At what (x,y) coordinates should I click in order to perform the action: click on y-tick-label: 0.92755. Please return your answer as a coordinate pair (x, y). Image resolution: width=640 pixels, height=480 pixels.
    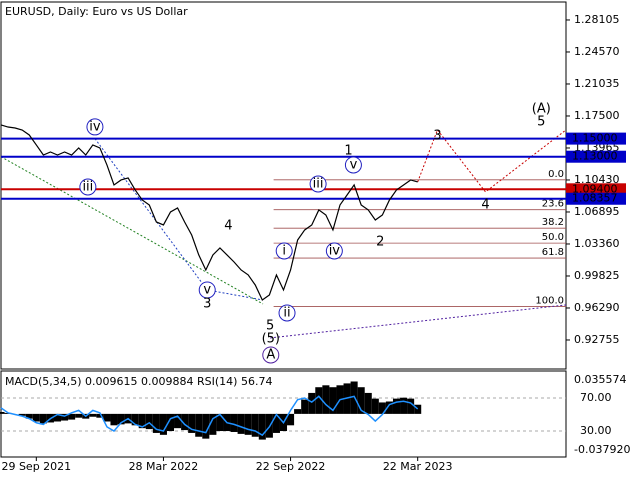
    Looking at the image, I should click on (597, 339).